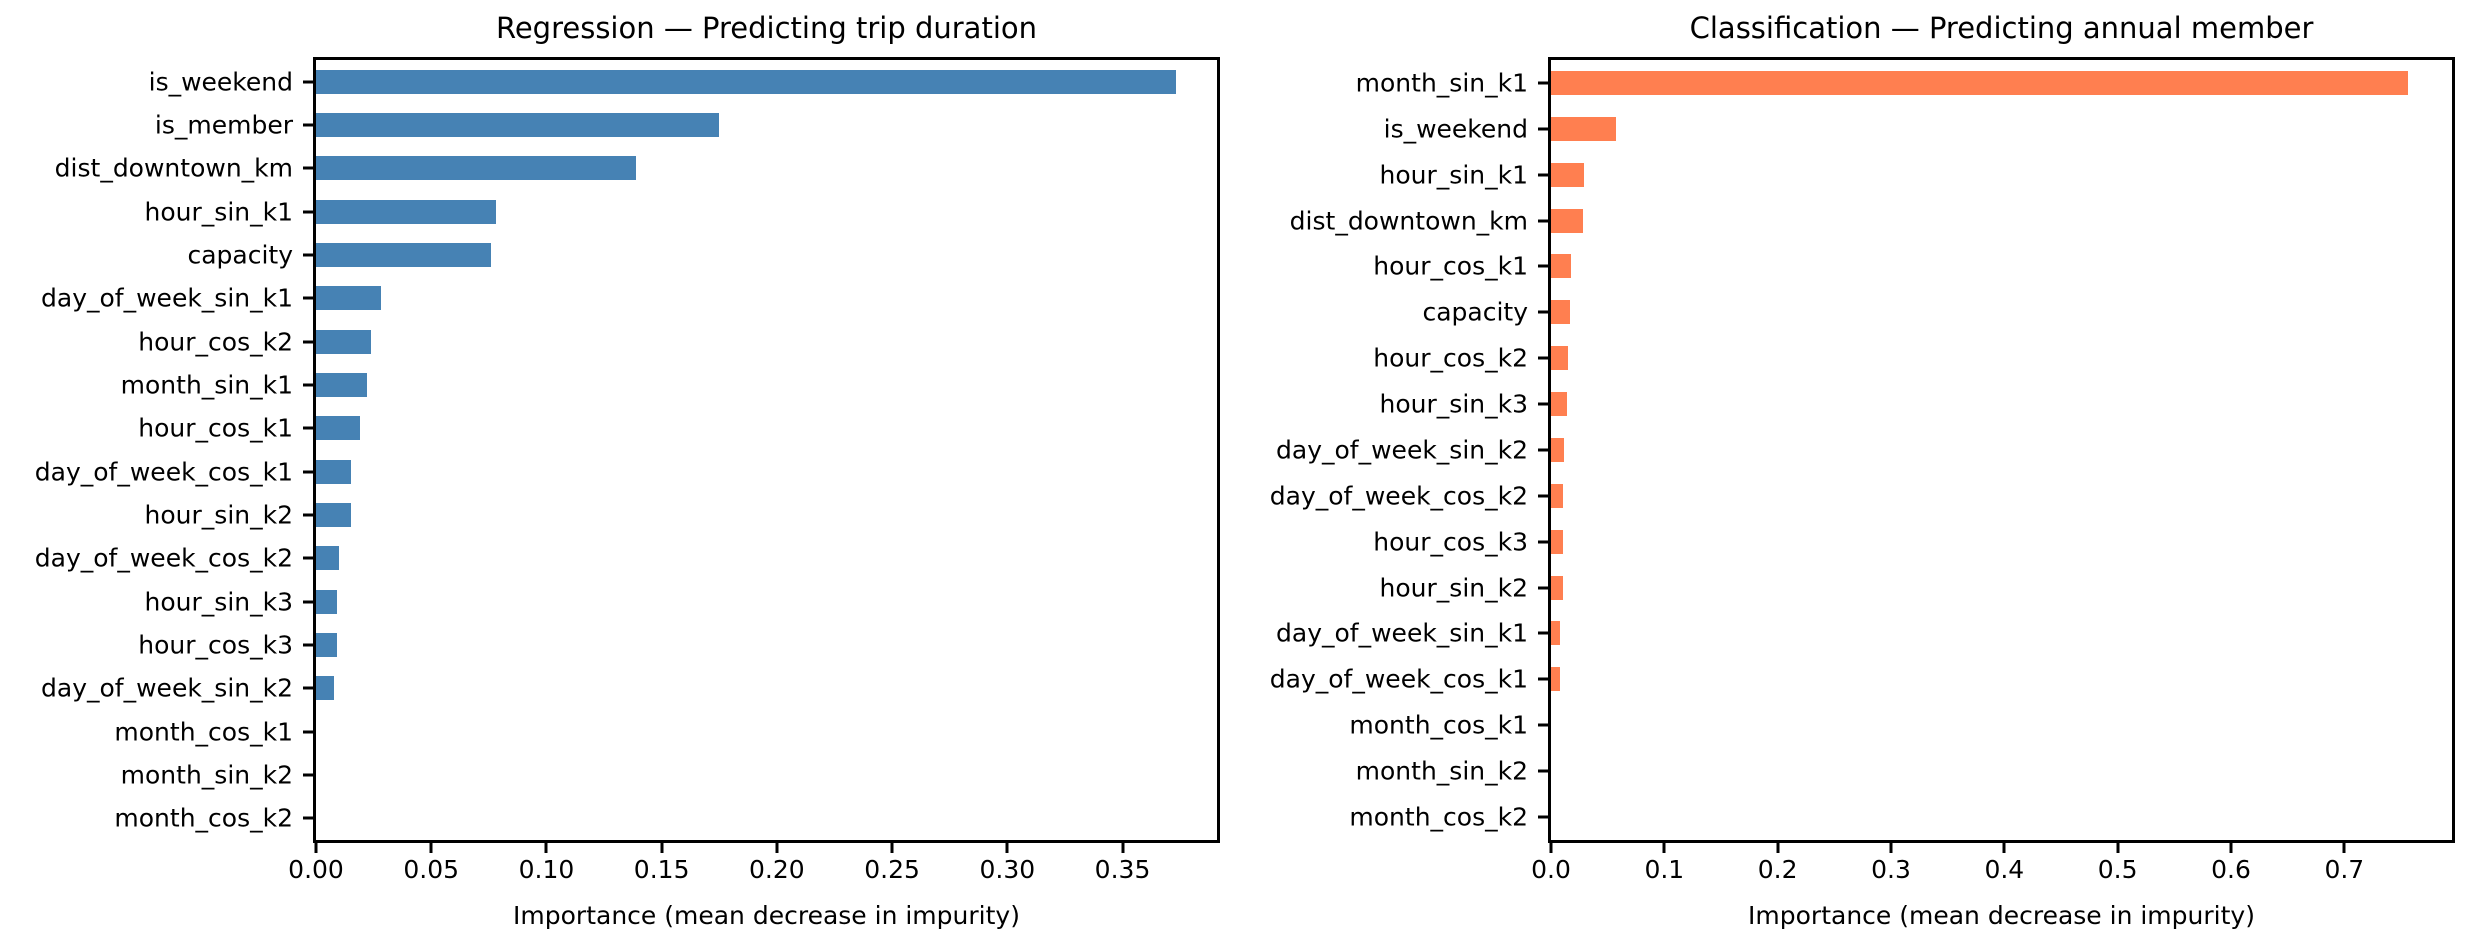  I want to click on bar-row: is_weekend, so click(1918, 129).